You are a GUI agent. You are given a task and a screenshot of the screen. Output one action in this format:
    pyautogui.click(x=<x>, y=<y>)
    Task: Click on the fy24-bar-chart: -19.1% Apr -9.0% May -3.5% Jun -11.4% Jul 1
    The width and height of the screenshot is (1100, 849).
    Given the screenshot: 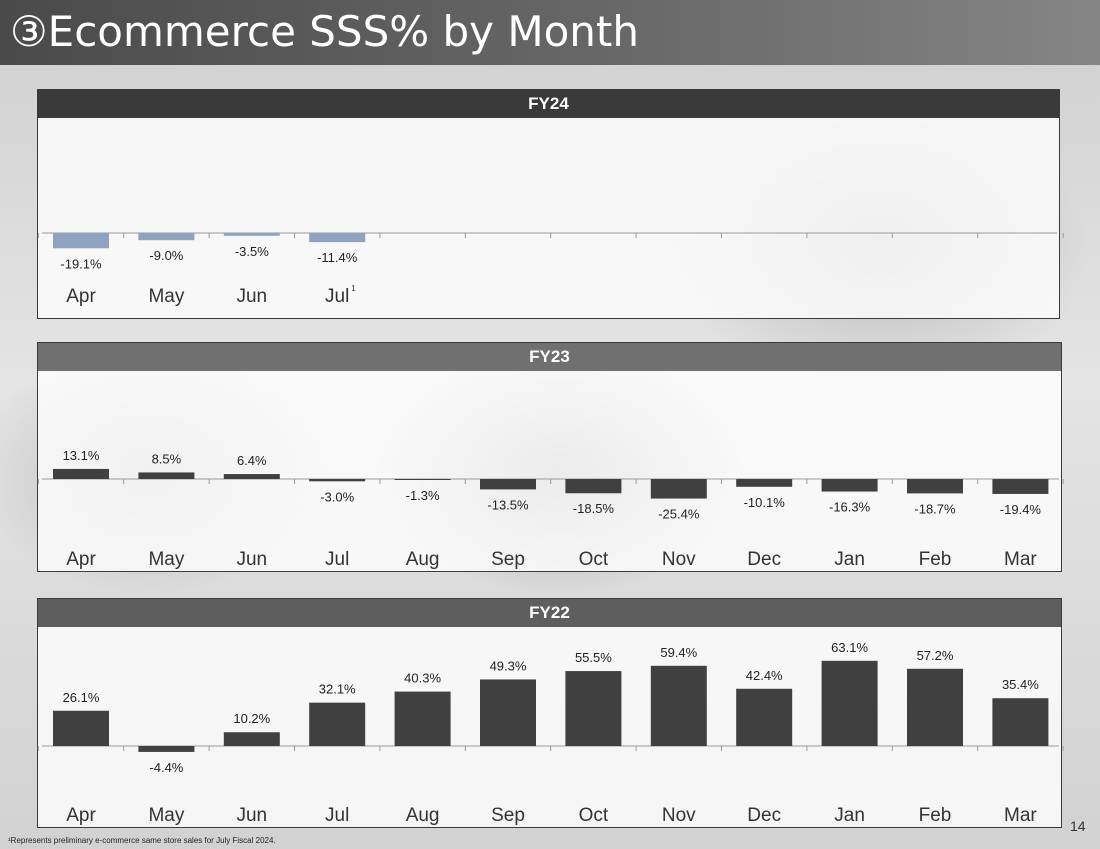 What is the action you would take?
    pyautogui.click(x=550, y=269)
    